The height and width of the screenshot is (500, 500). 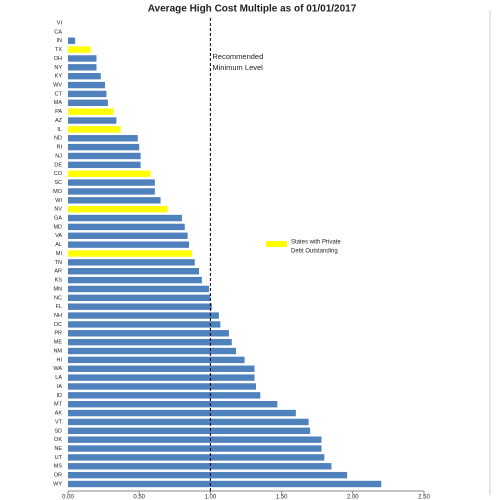 What do you see at coordinates (58, 68) in the screenshot?
I see `y-tick-label: NY` at bounding box center [58, 68].